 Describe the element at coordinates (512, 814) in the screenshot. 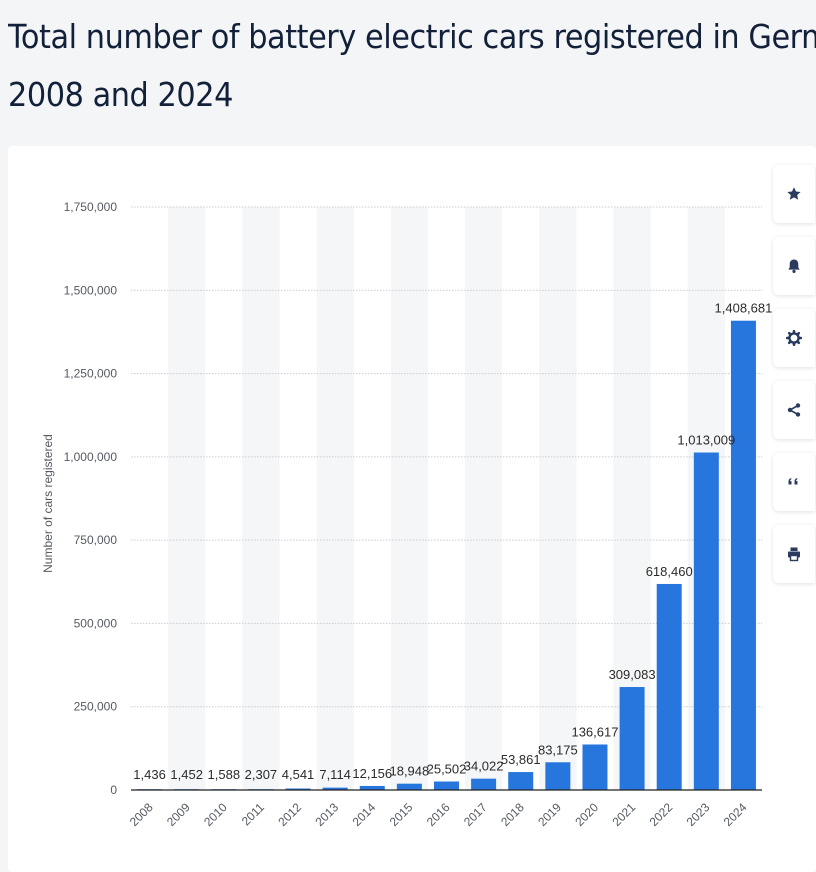

I see `x-tick-label: 2018` at that location.